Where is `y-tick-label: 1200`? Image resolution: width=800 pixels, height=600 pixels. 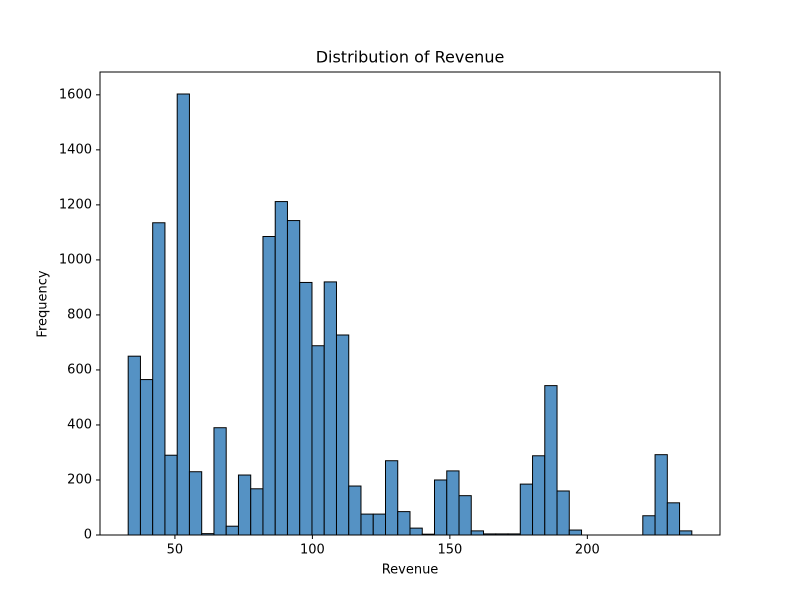
y-tick-label: 1200 is located at coordinates (75, 204).